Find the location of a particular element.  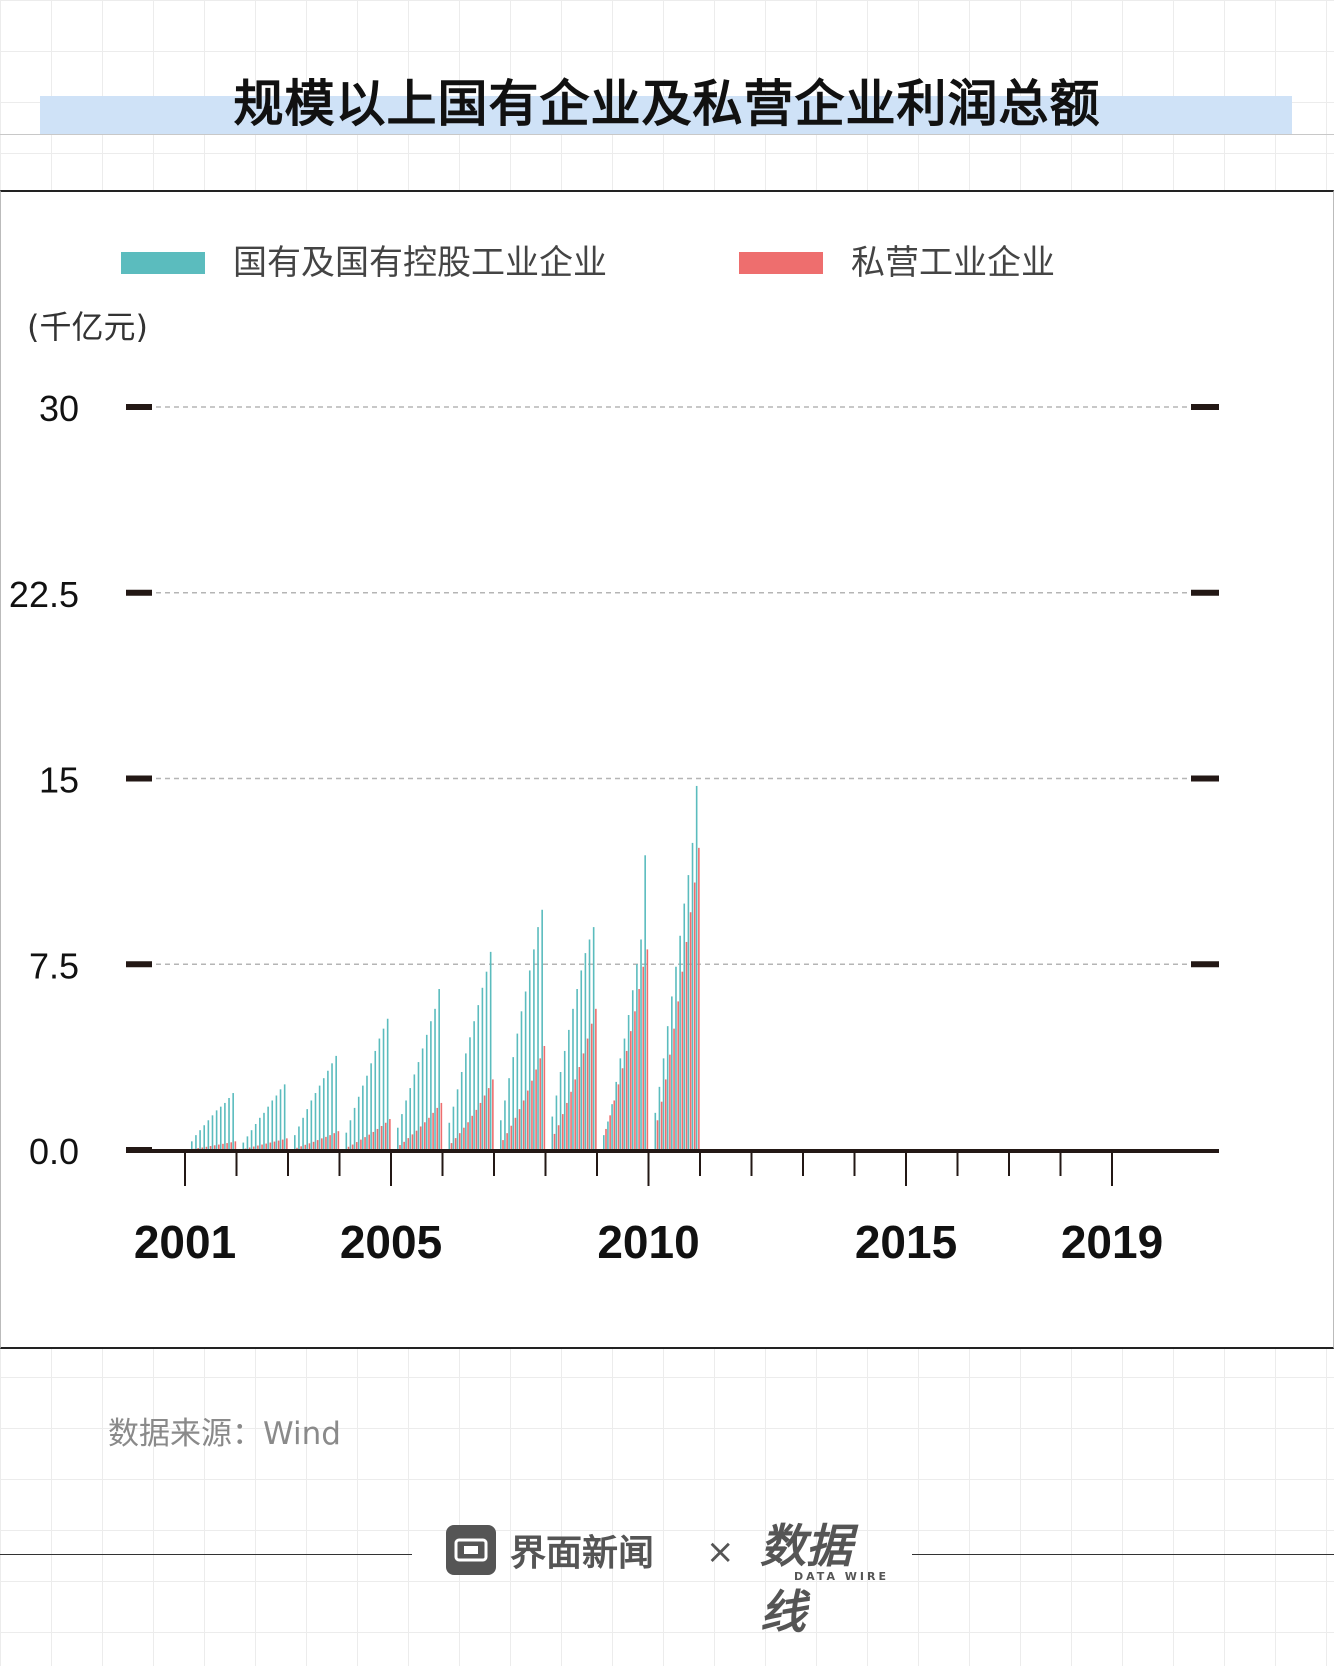

y-tick-right is located at coordinates (1205, 964).